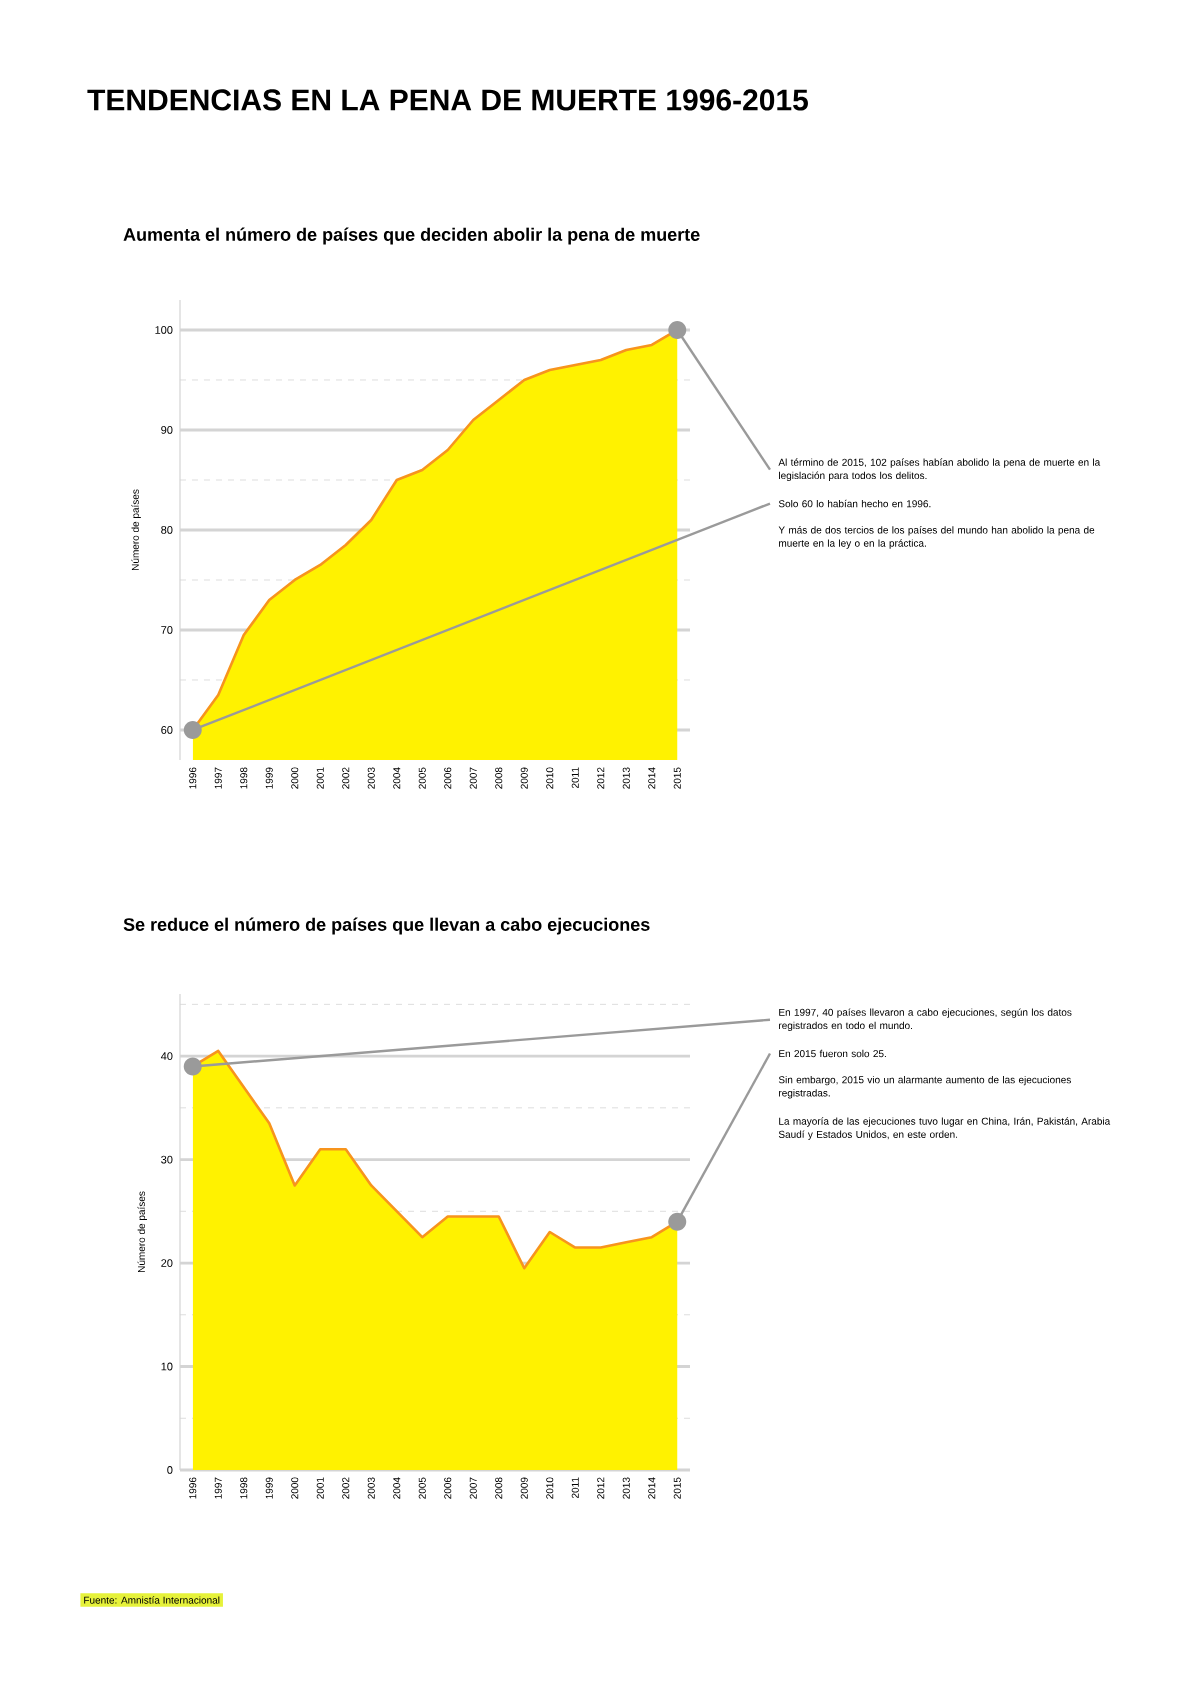 The height and width of the screenshot is (1684, 1190). What do you see at coordinates (447, 100) in the screenshot?
I see `chart-title: TENDENCIAS EN LA PENA DE MUERTE 1996-2015` at bounding box center [447, 100].